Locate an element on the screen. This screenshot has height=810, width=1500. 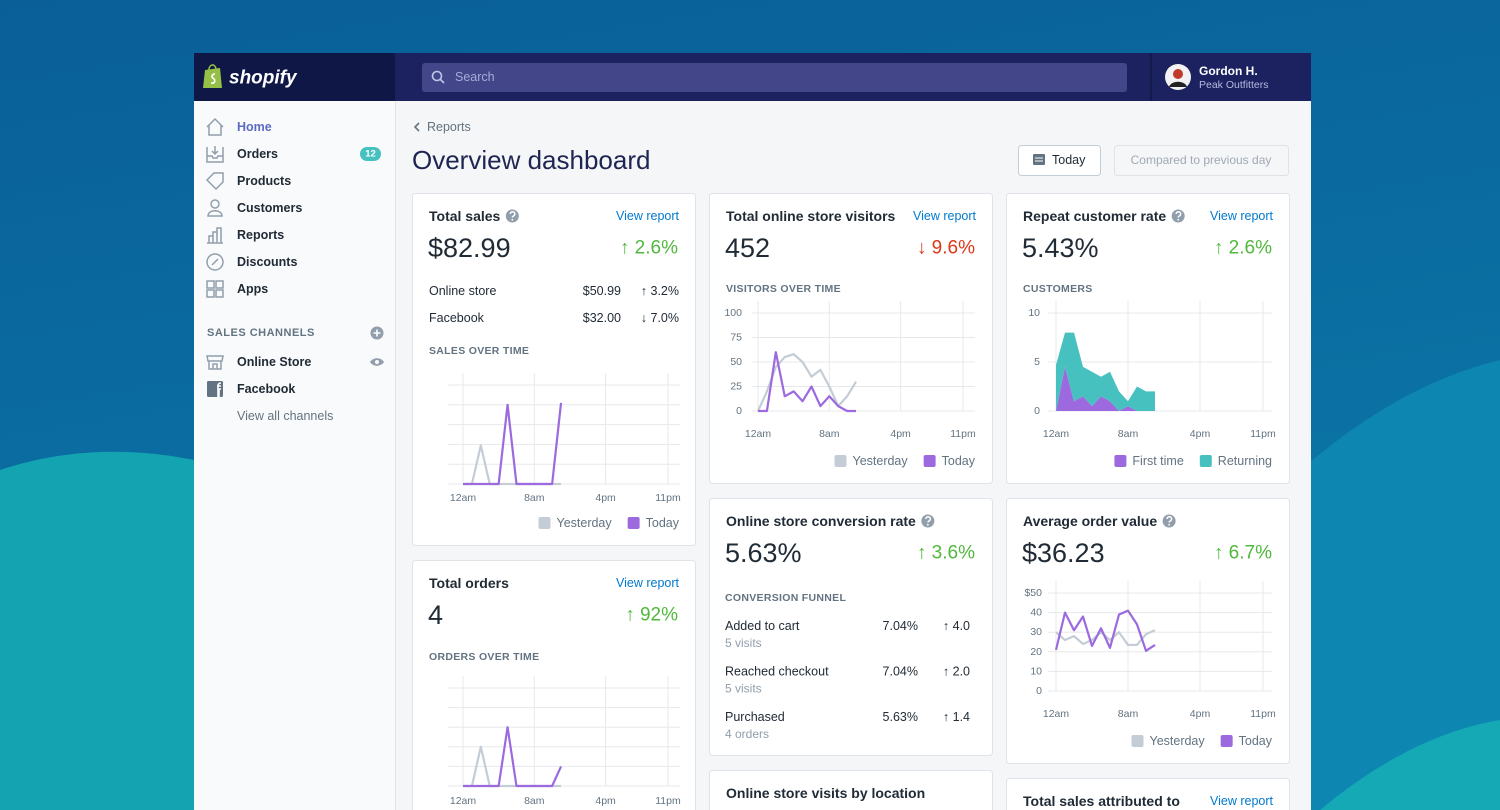
background-wave is located at coordinates (1400, 585).